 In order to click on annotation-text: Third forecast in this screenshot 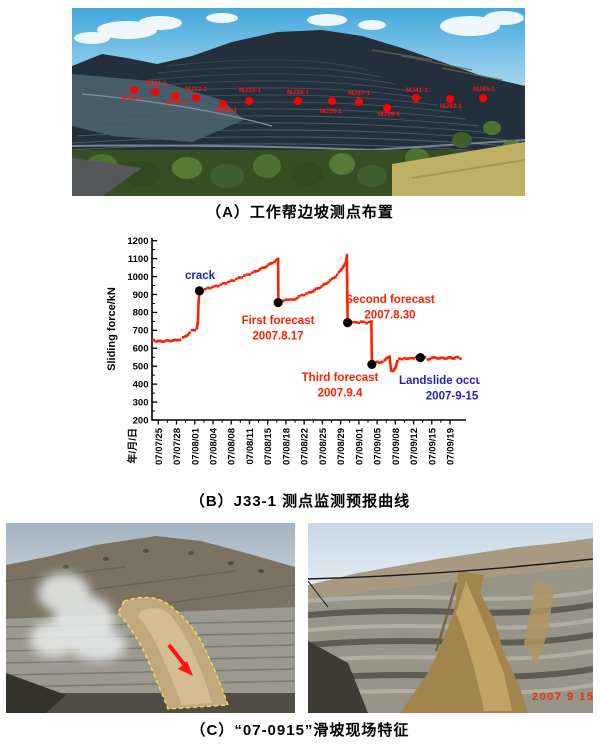, I will do `click(340, 378)`.